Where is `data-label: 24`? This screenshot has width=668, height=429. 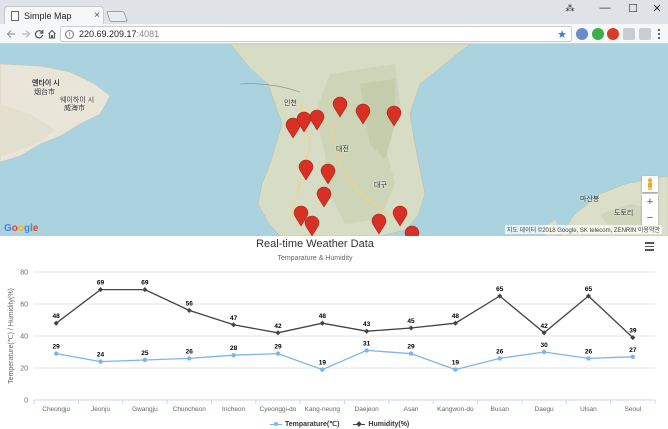 data-label: 24 is located at coordinates (101, 355).